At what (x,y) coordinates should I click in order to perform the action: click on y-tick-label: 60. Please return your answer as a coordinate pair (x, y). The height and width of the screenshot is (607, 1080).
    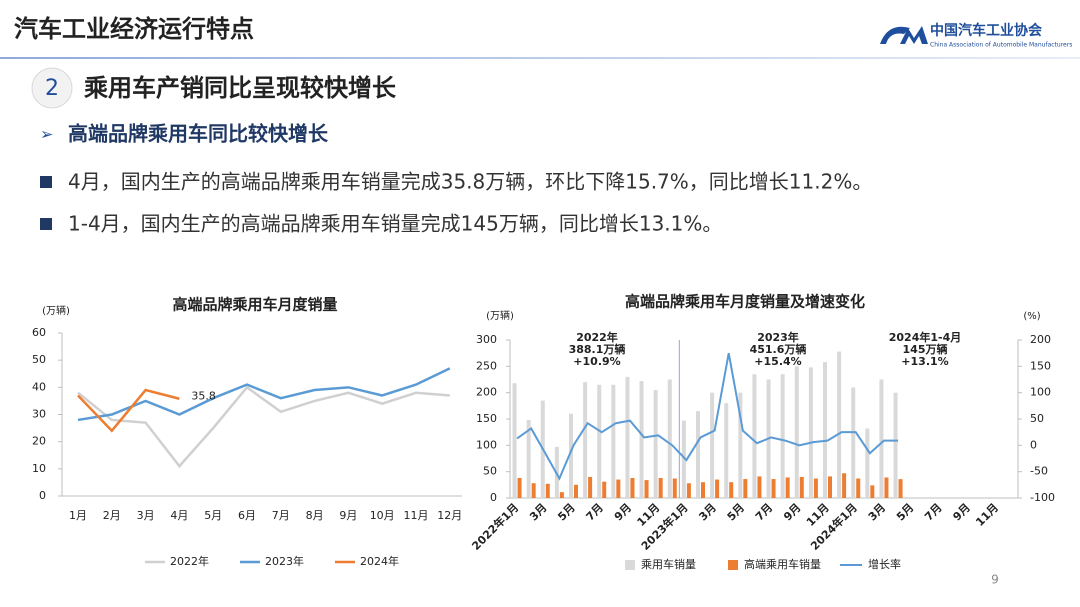
    Looking at the image, I should click on (39, 332).